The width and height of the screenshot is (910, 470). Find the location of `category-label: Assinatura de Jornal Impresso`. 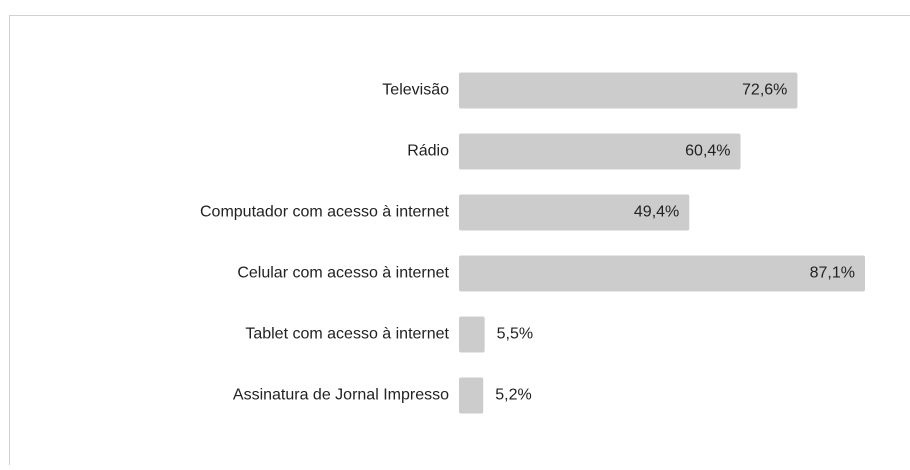

category-label: Assinatura de Jornal Impresso is located at coordinates (341, 395).